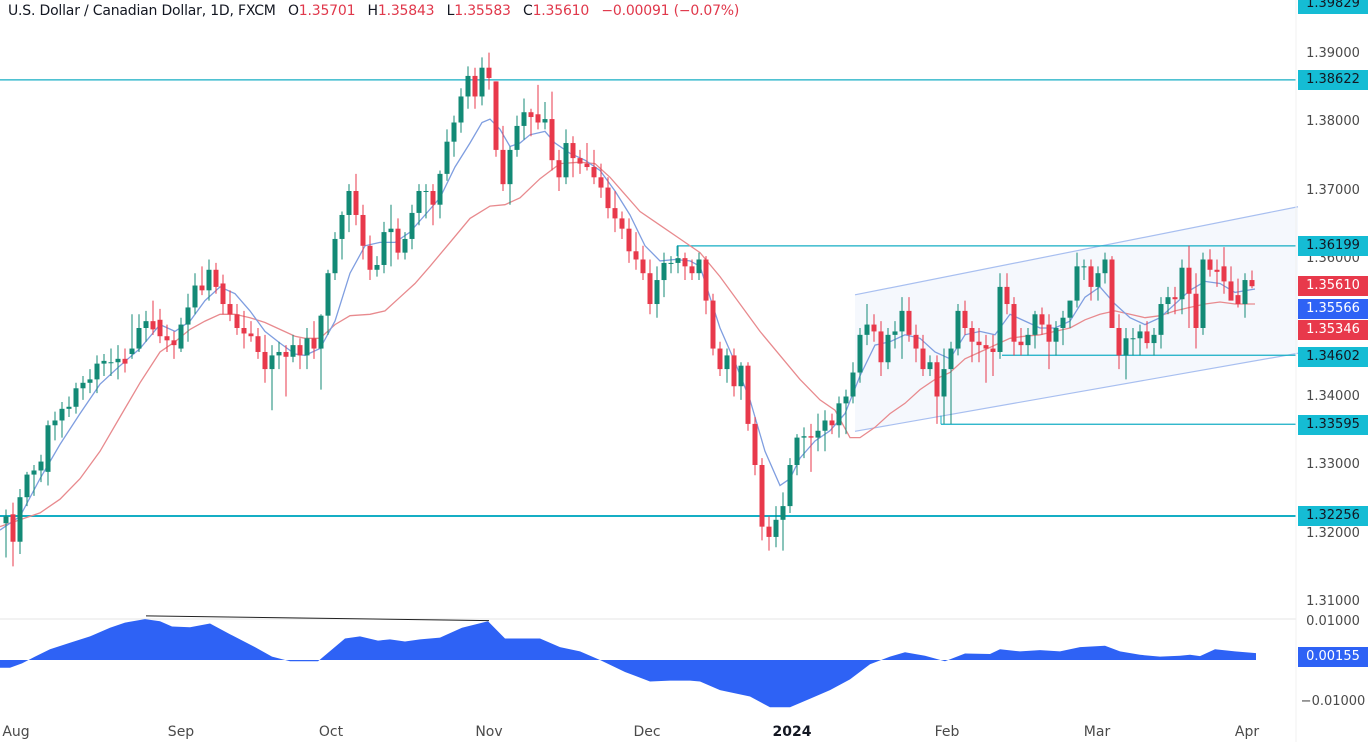  I want to click on open-label: O, so click(293, 11).